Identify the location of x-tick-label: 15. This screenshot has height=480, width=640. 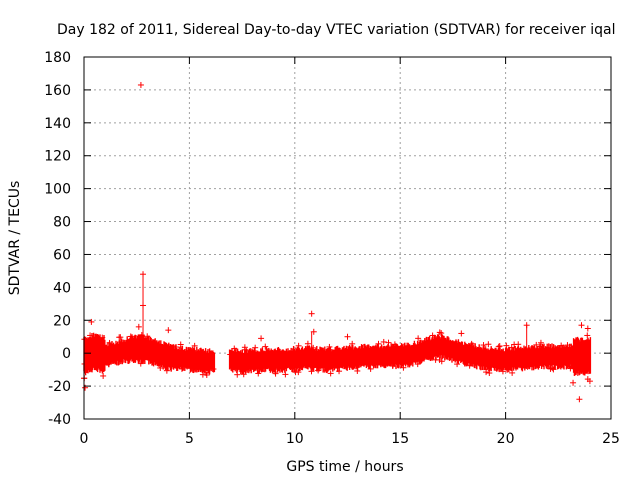
(400, 439).